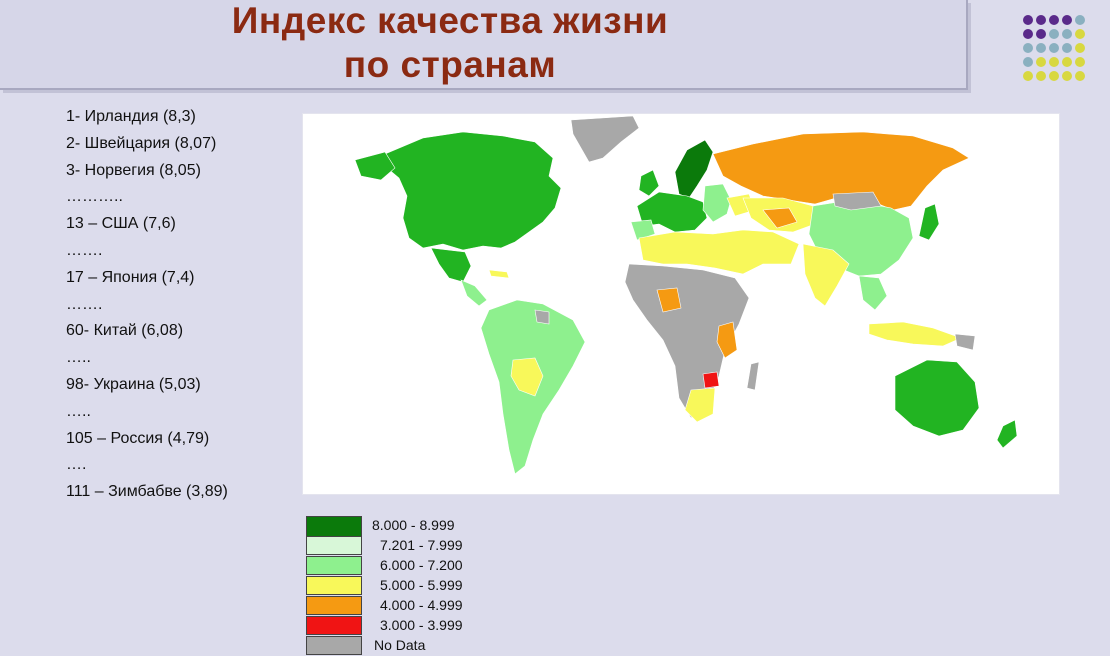 The image size is (1110, 656). I want to click on map-region-mexico, so click(451, 265).